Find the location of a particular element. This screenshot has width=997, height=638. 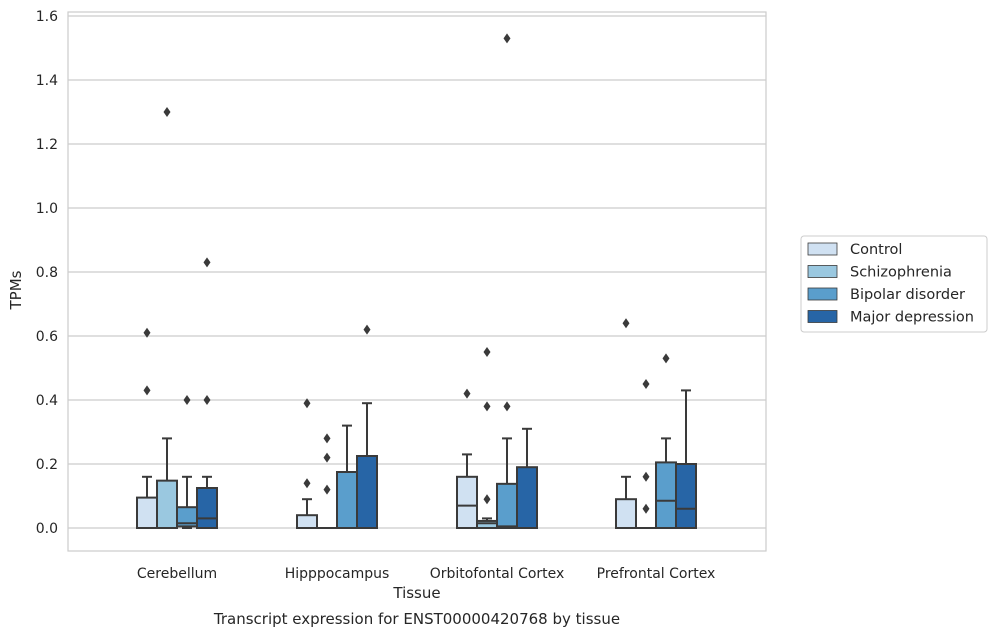

y-tick-label: 0.4 is located at coordinates (47, 401).